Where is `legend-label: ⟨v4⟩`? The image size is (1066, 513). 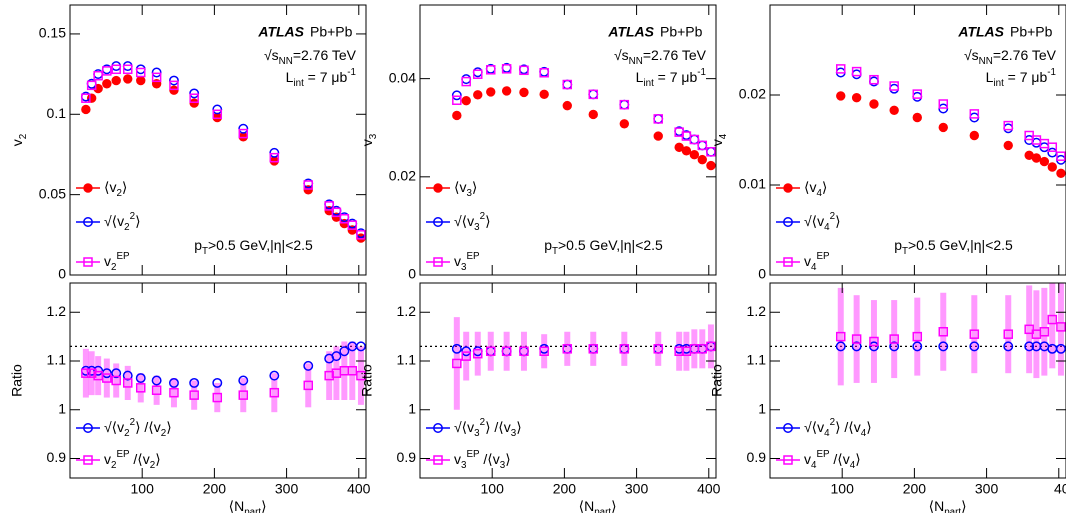 legend-label: ⟨v4⟩ is located at coordinates (815, 189).